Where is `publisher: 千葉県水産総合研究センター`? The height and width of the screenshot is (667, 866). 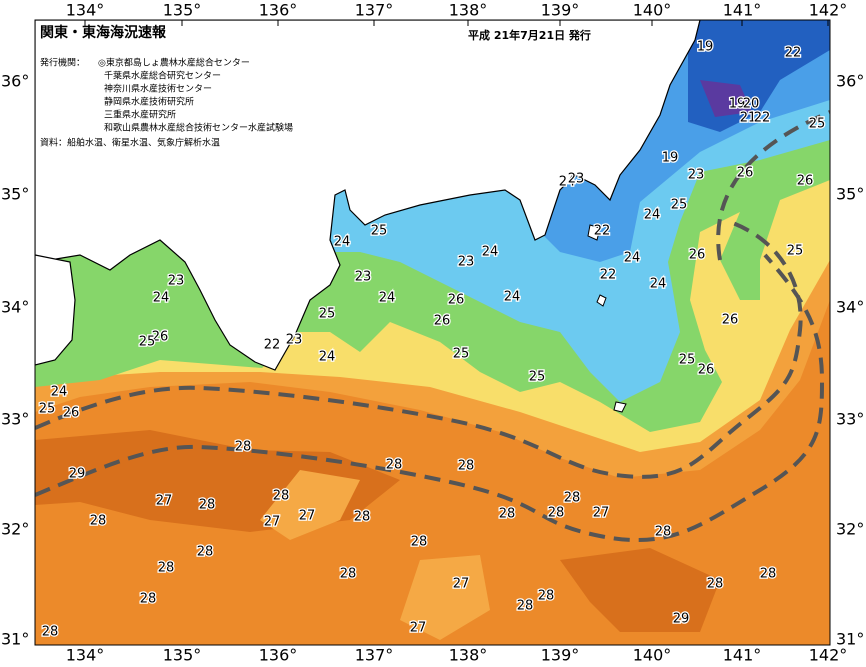 publisher: 千葉県水産総合研究センター is located at coordinates (162, 76).